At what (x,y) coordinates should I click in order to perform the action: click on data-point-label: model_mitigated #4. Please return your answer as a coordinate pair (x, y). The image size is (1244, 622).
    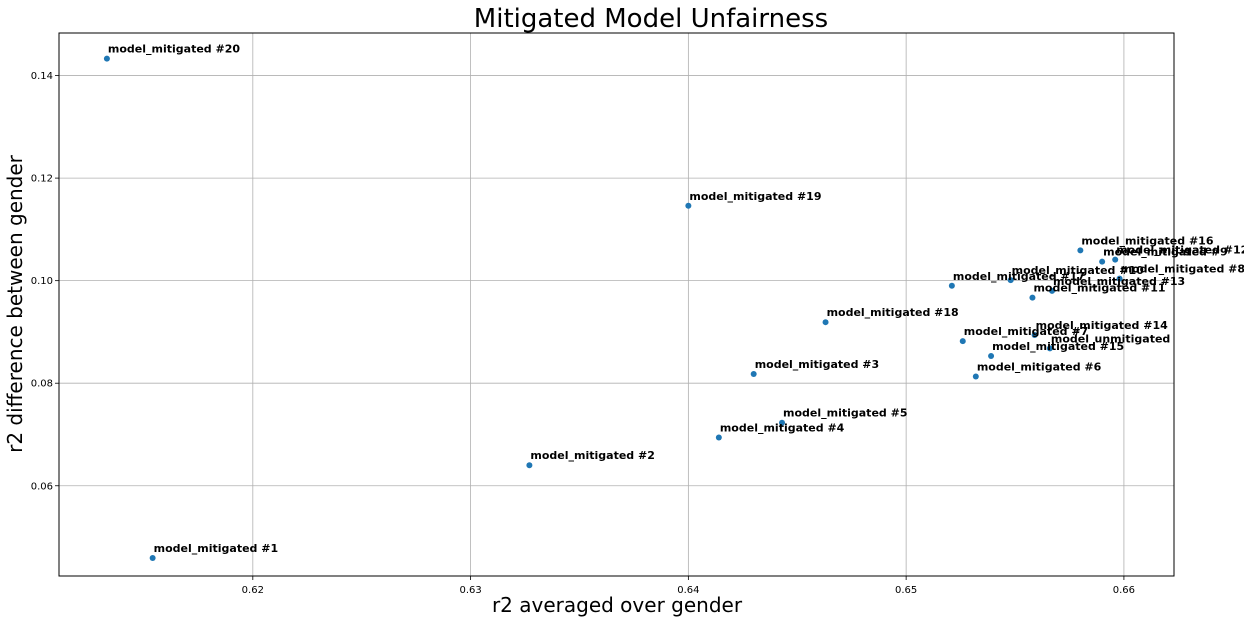
    Looking at the image, I should click on (782, 428).